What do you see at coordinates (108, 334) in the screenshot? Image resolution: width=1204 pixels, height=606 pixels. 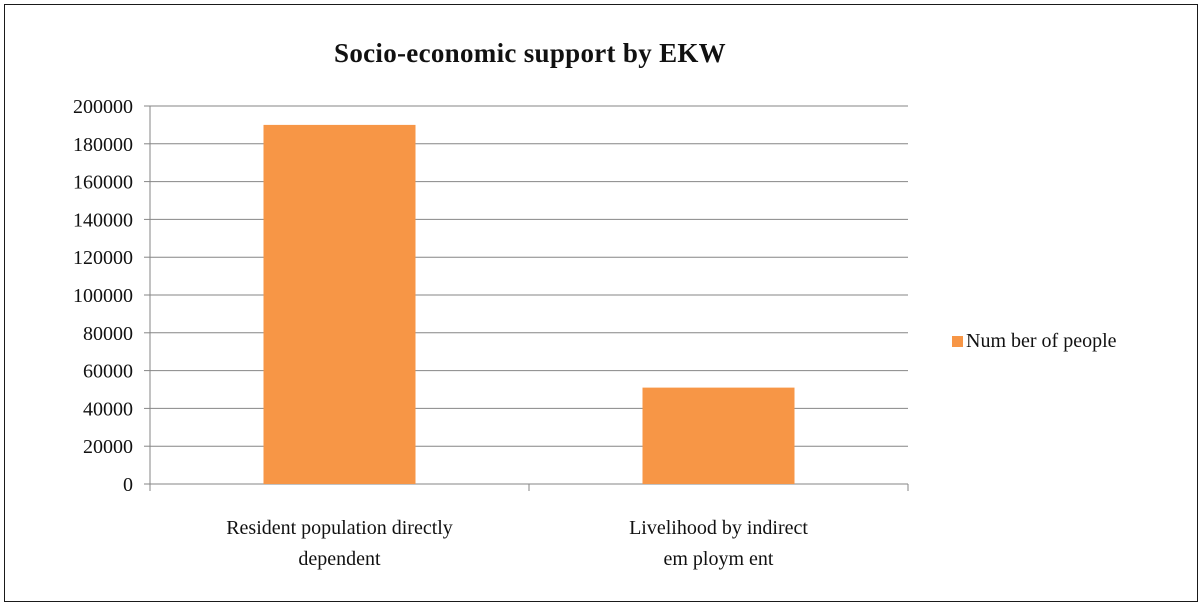 I see `y-tick-label: 80000` at bounding box center [108, 334].